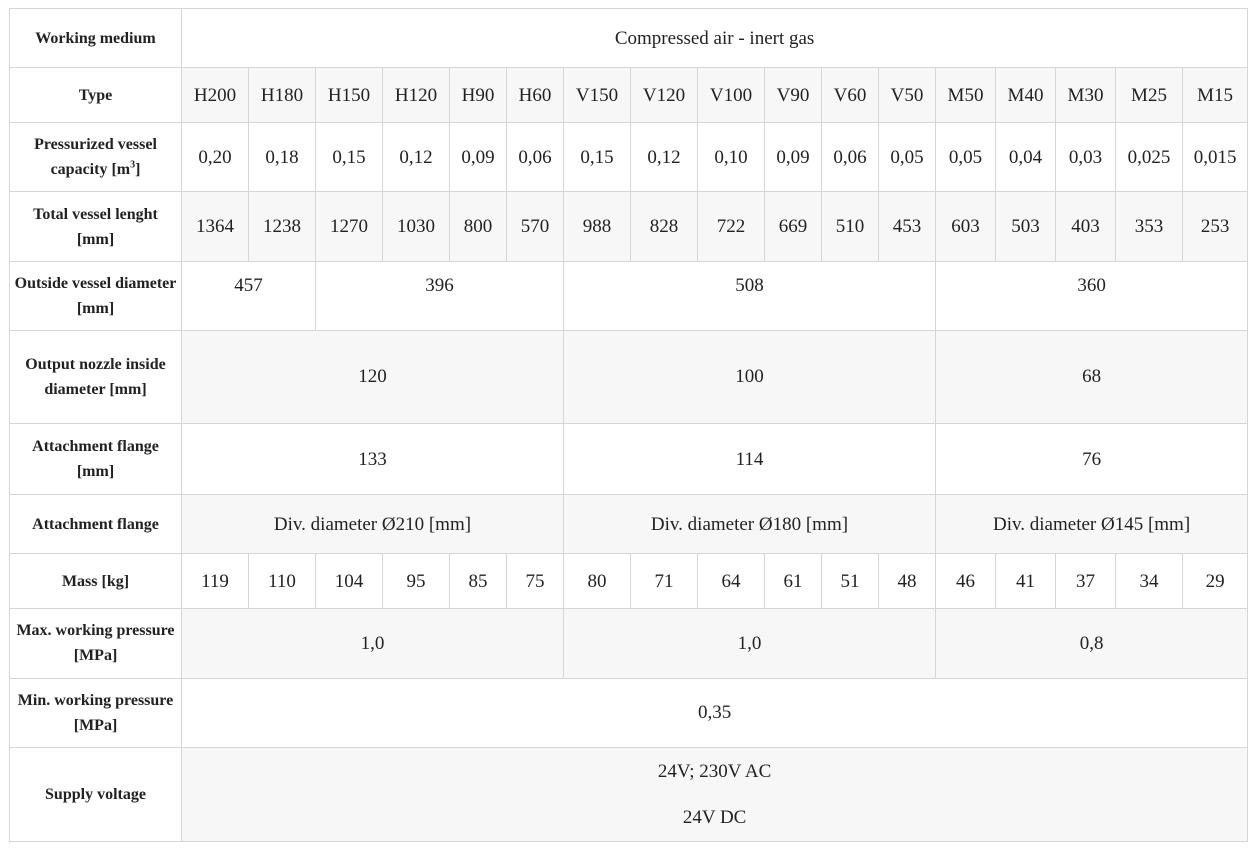 This screenshot has height=853, width=1258. What do you see at coordinates (664, 581) in the screenshot?
I see `mass-cell: 71` at bounding box center [664, 581].